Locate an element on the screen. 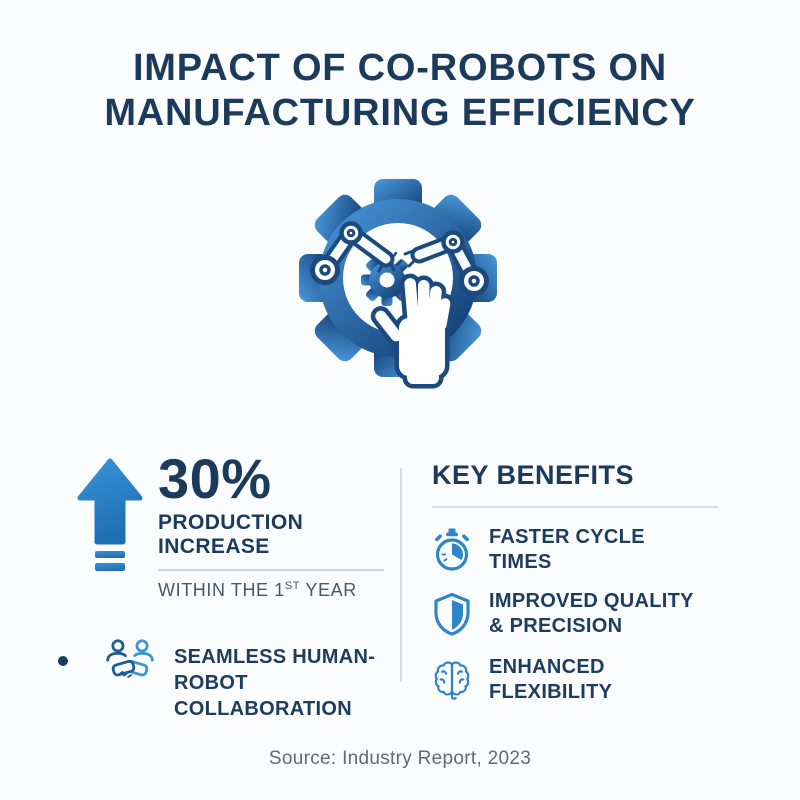 The image size is (800, 800). key-benefits-section: KEY BENEFITS FASTER CYCLE TIMES is located at coordinates (582, 582).